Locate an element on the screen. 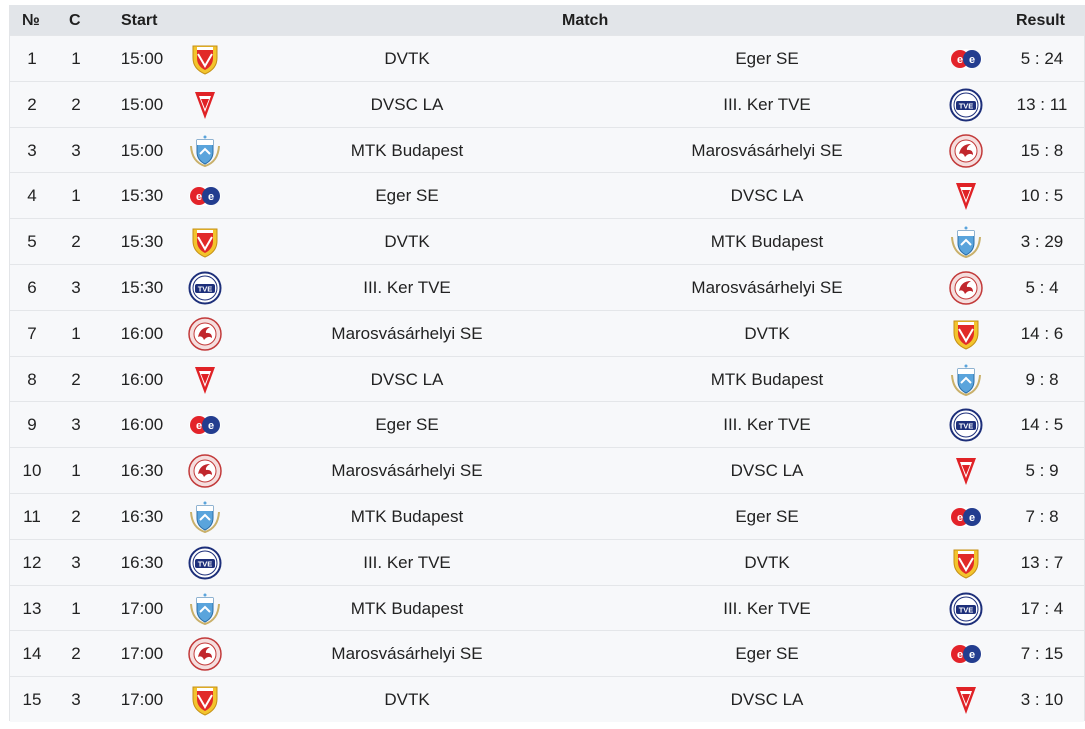 This screenshot has height=729, width=1085. table-row: 15 3 17:00 DVTK DVSC LA 3 : 10 is located at coordinates (547, 699).